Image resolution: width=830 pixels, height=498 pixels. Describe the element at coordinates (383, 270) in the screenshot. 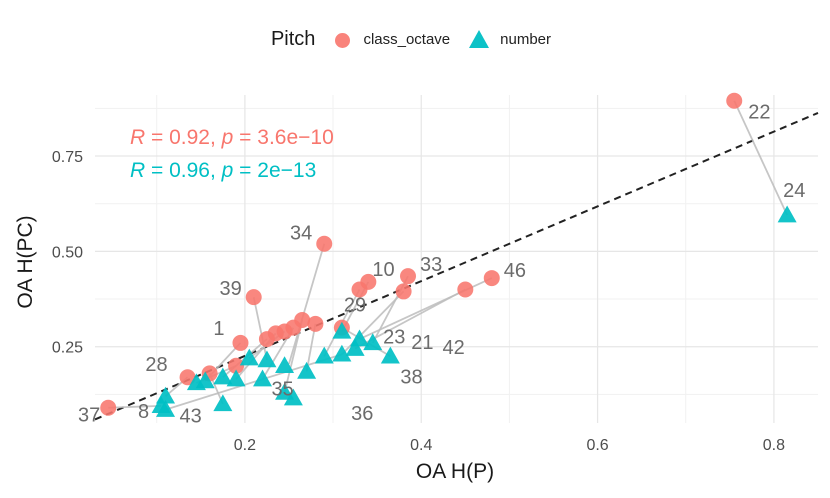

I see `point-label: 10` at that location.